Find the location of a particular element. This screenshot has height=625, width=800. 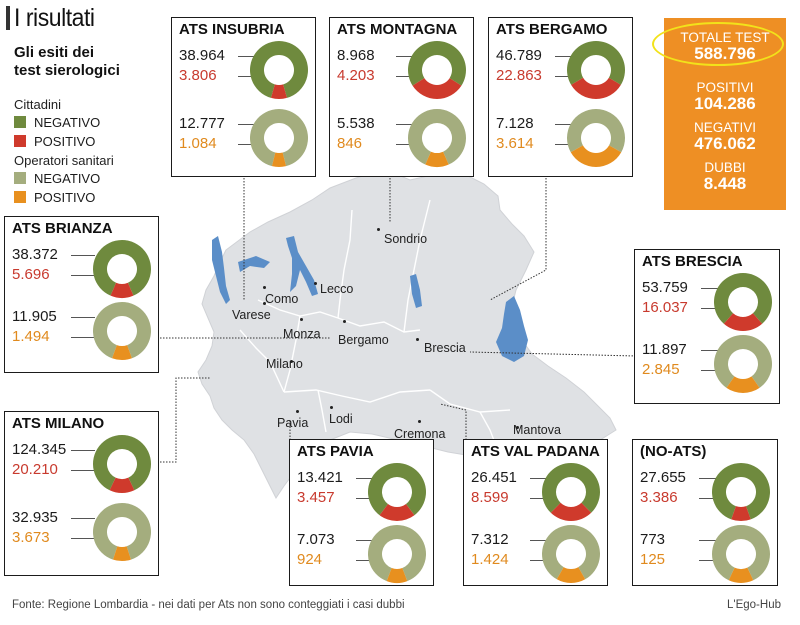

value-cittadini-positivo: 3.806 is located at coordinates (198, 75).